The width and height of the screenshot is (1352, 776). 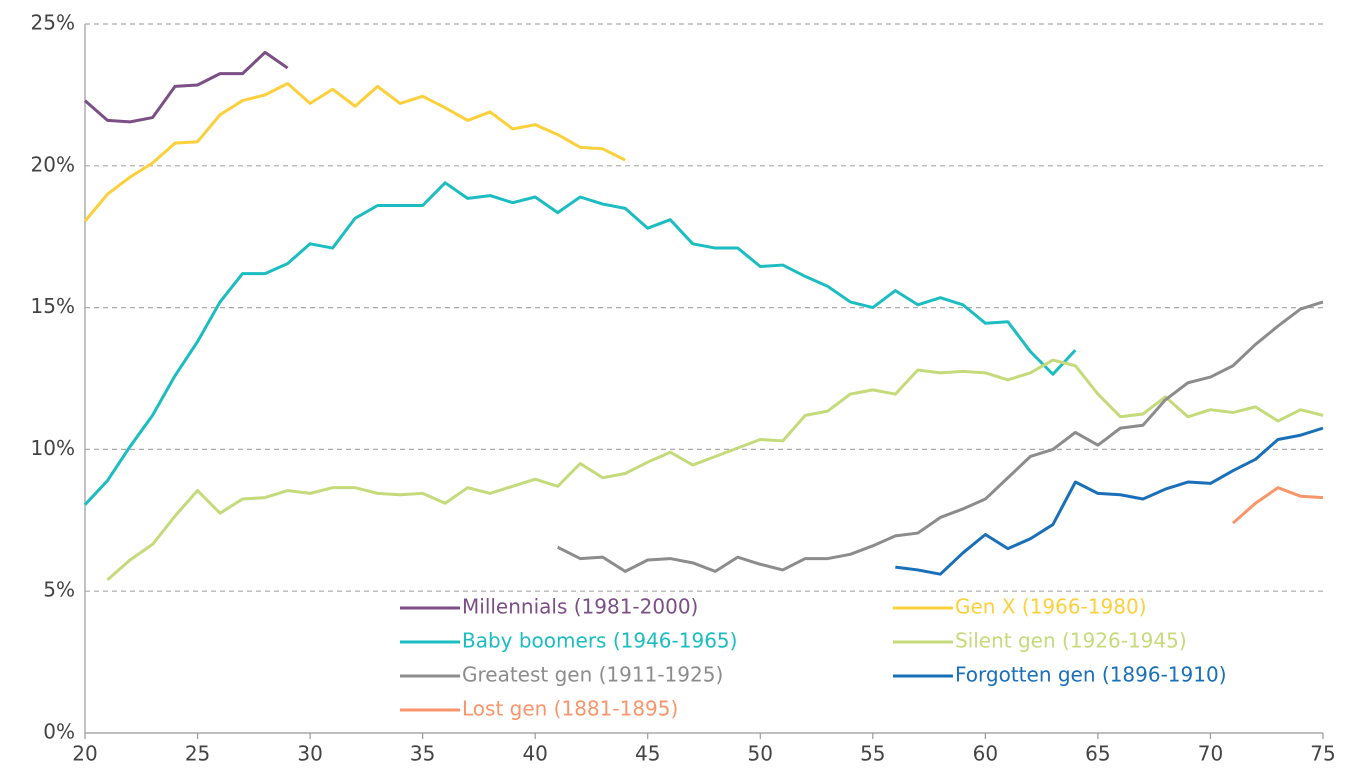 What do you see at coordinates (599, 641) in the screenshot?
I see `legend-label: Baby boomers (1946-1965)` at bounding box center [599, 641].